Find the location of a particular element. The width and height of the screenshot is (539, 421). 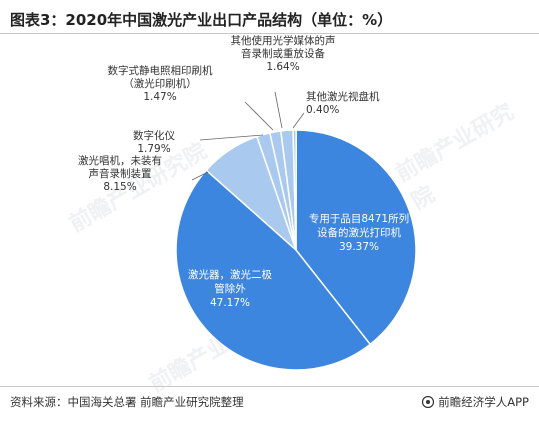

slice-label-6: 其他使用光学媒体的声音录制或重放设备 1.64% is located at coordinates (283, 53).